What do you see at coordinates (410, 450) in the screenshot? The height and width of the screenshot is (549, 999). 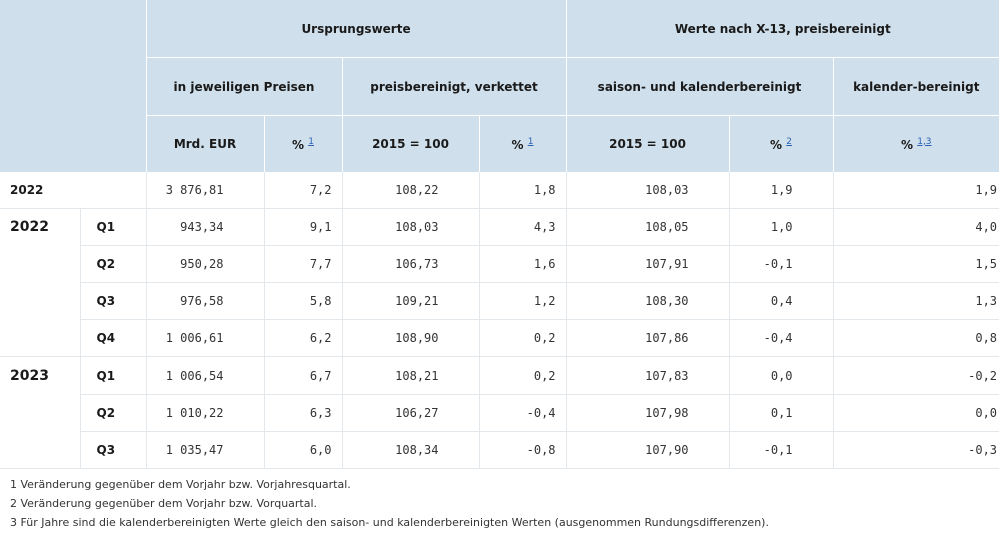 I see `value-cell: 108,34` at bounding box center [410, 450].